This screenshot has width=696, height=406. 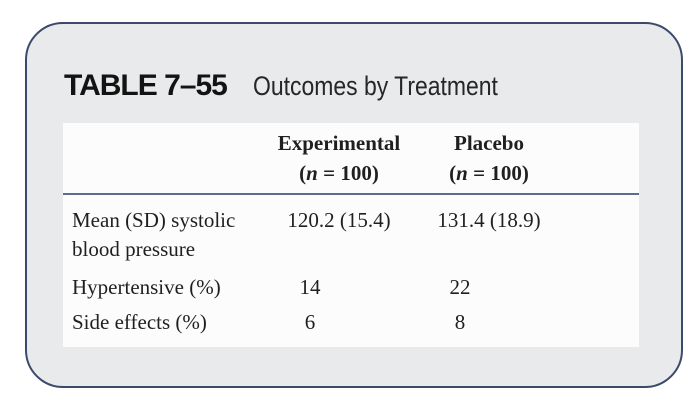 What do you see at coordinates (351, 322) in the screenshot?
I see `table-row: Side effects (%) 6 8` at bounding box center [351, 322].